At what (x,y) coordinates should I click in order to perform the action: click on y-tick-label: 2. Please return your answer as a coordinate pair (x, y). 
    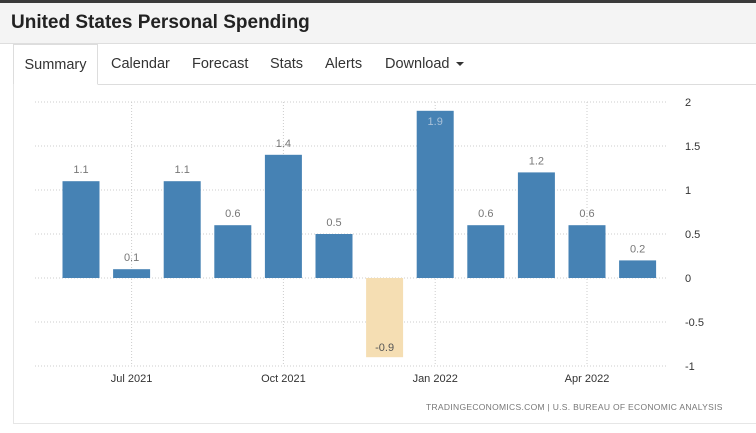
    Looking at the image, I should click on (688, 103).